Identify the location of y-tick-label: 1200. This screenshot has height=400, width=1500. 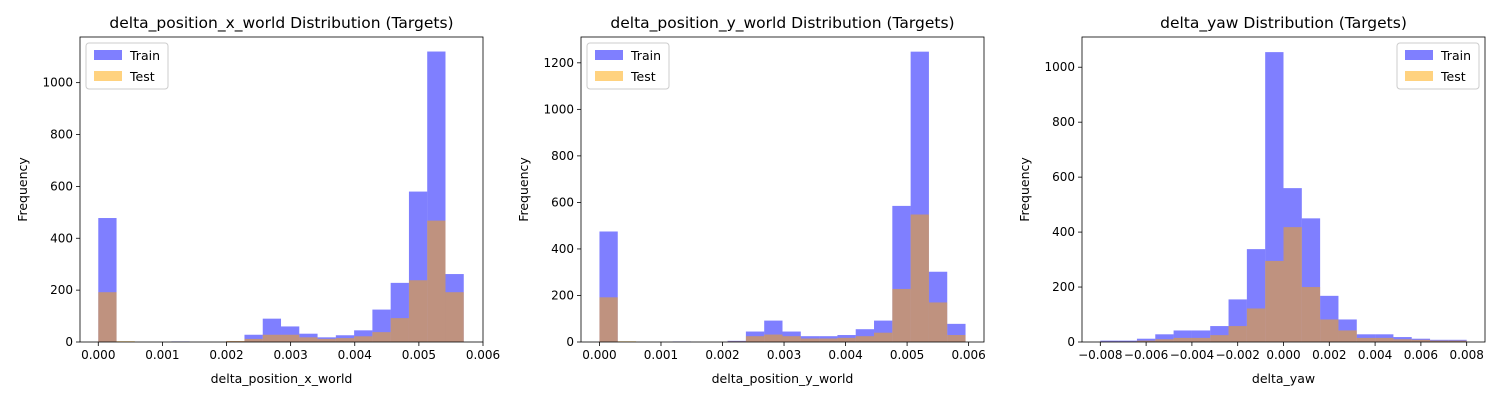
(558, 63).